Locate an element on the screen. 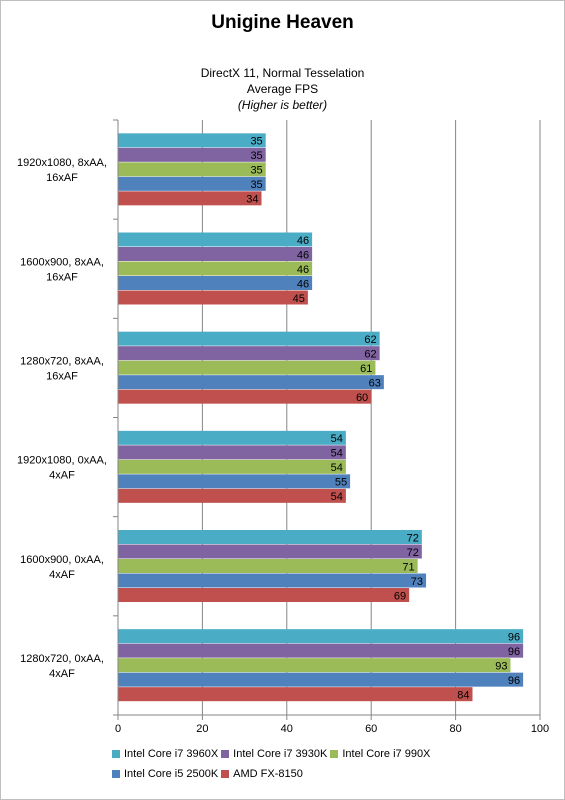 This screenshot has height=800, width=565. category-label-4-line-1: 4xAF is located at coordinates (62, 575).